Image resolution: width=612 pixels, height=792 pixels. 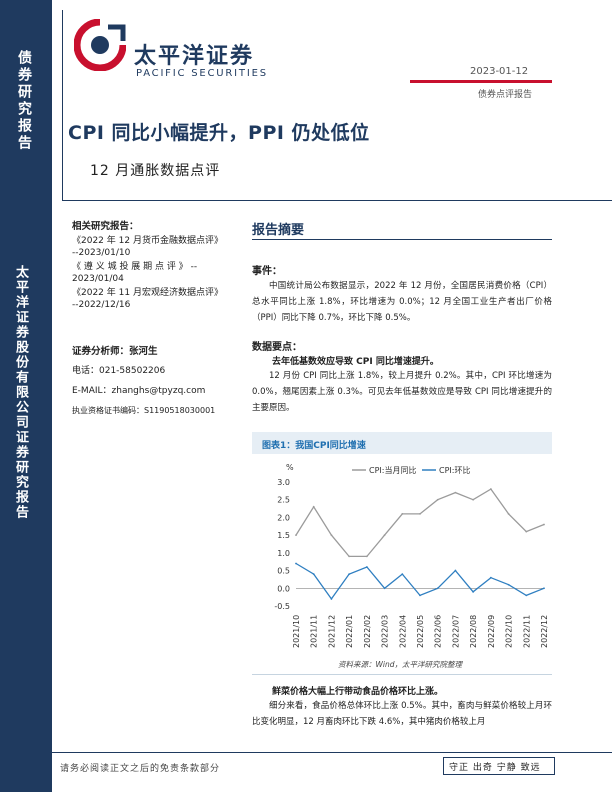 What do you see at coordinates (509, 631) in the screenshot?
I see `x-tick-label: 2022/10` at bounding box center [509, 631].